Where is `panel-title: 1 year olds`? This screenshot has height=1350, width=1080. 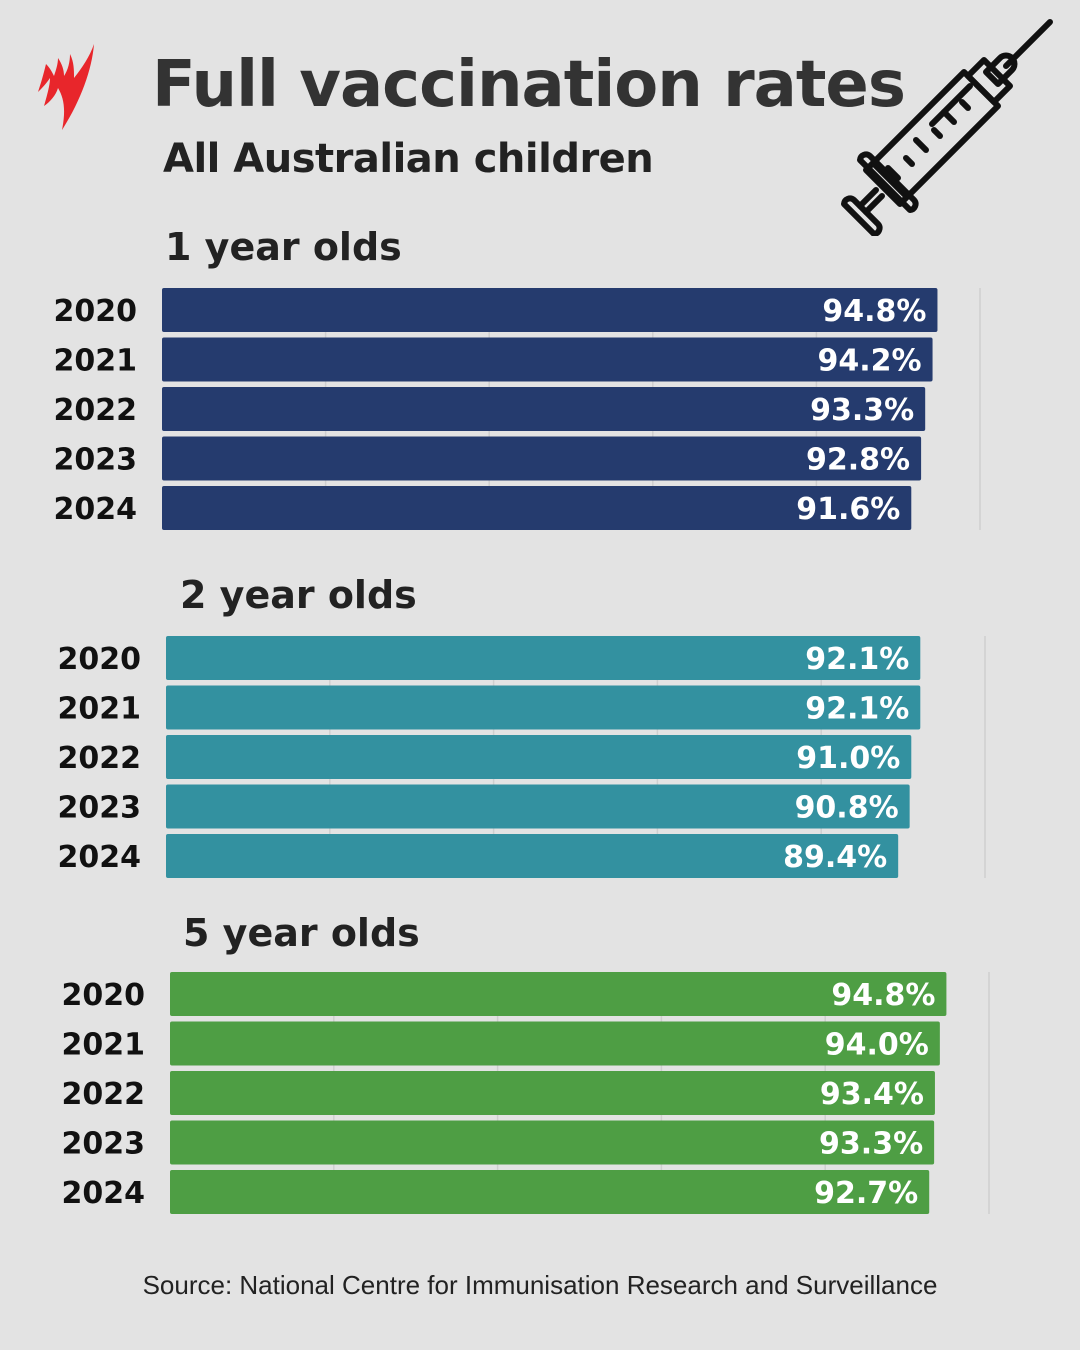 panel-title: 1 year olds is located at coordinates (283, 247).